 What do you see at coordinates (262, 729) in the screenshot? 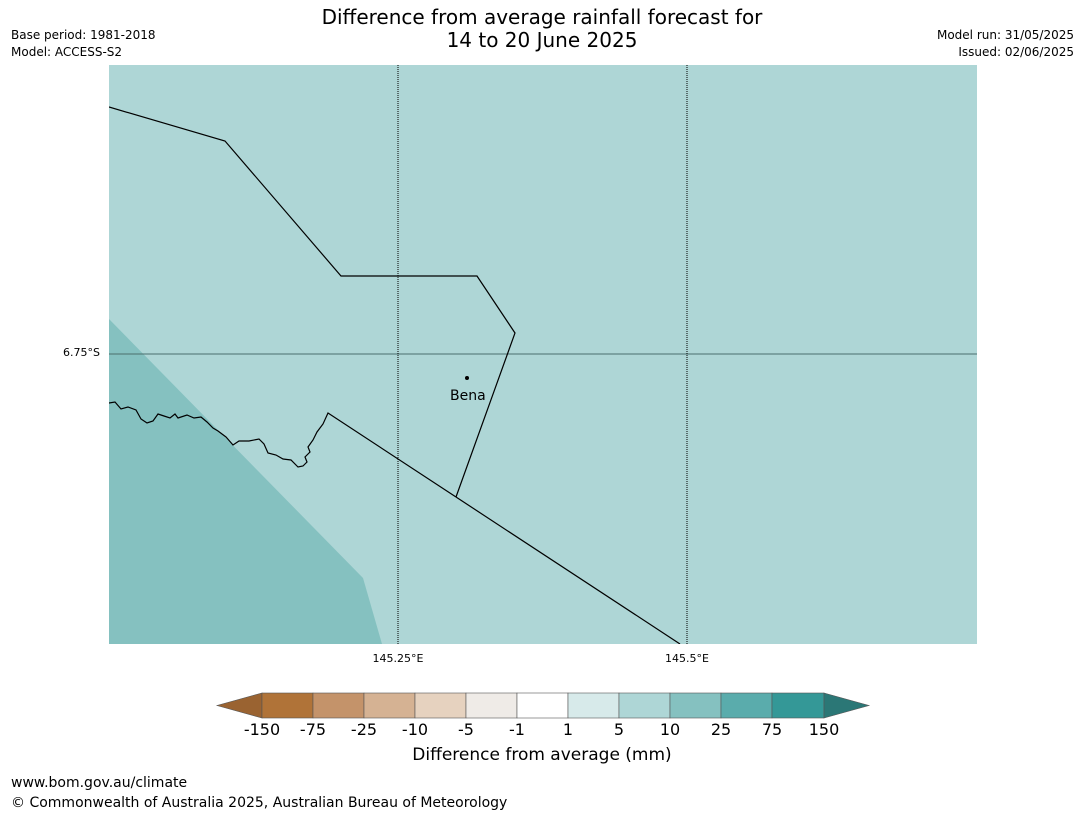
I see `colorbar-tick: -150` at bounding box center [262, 729].